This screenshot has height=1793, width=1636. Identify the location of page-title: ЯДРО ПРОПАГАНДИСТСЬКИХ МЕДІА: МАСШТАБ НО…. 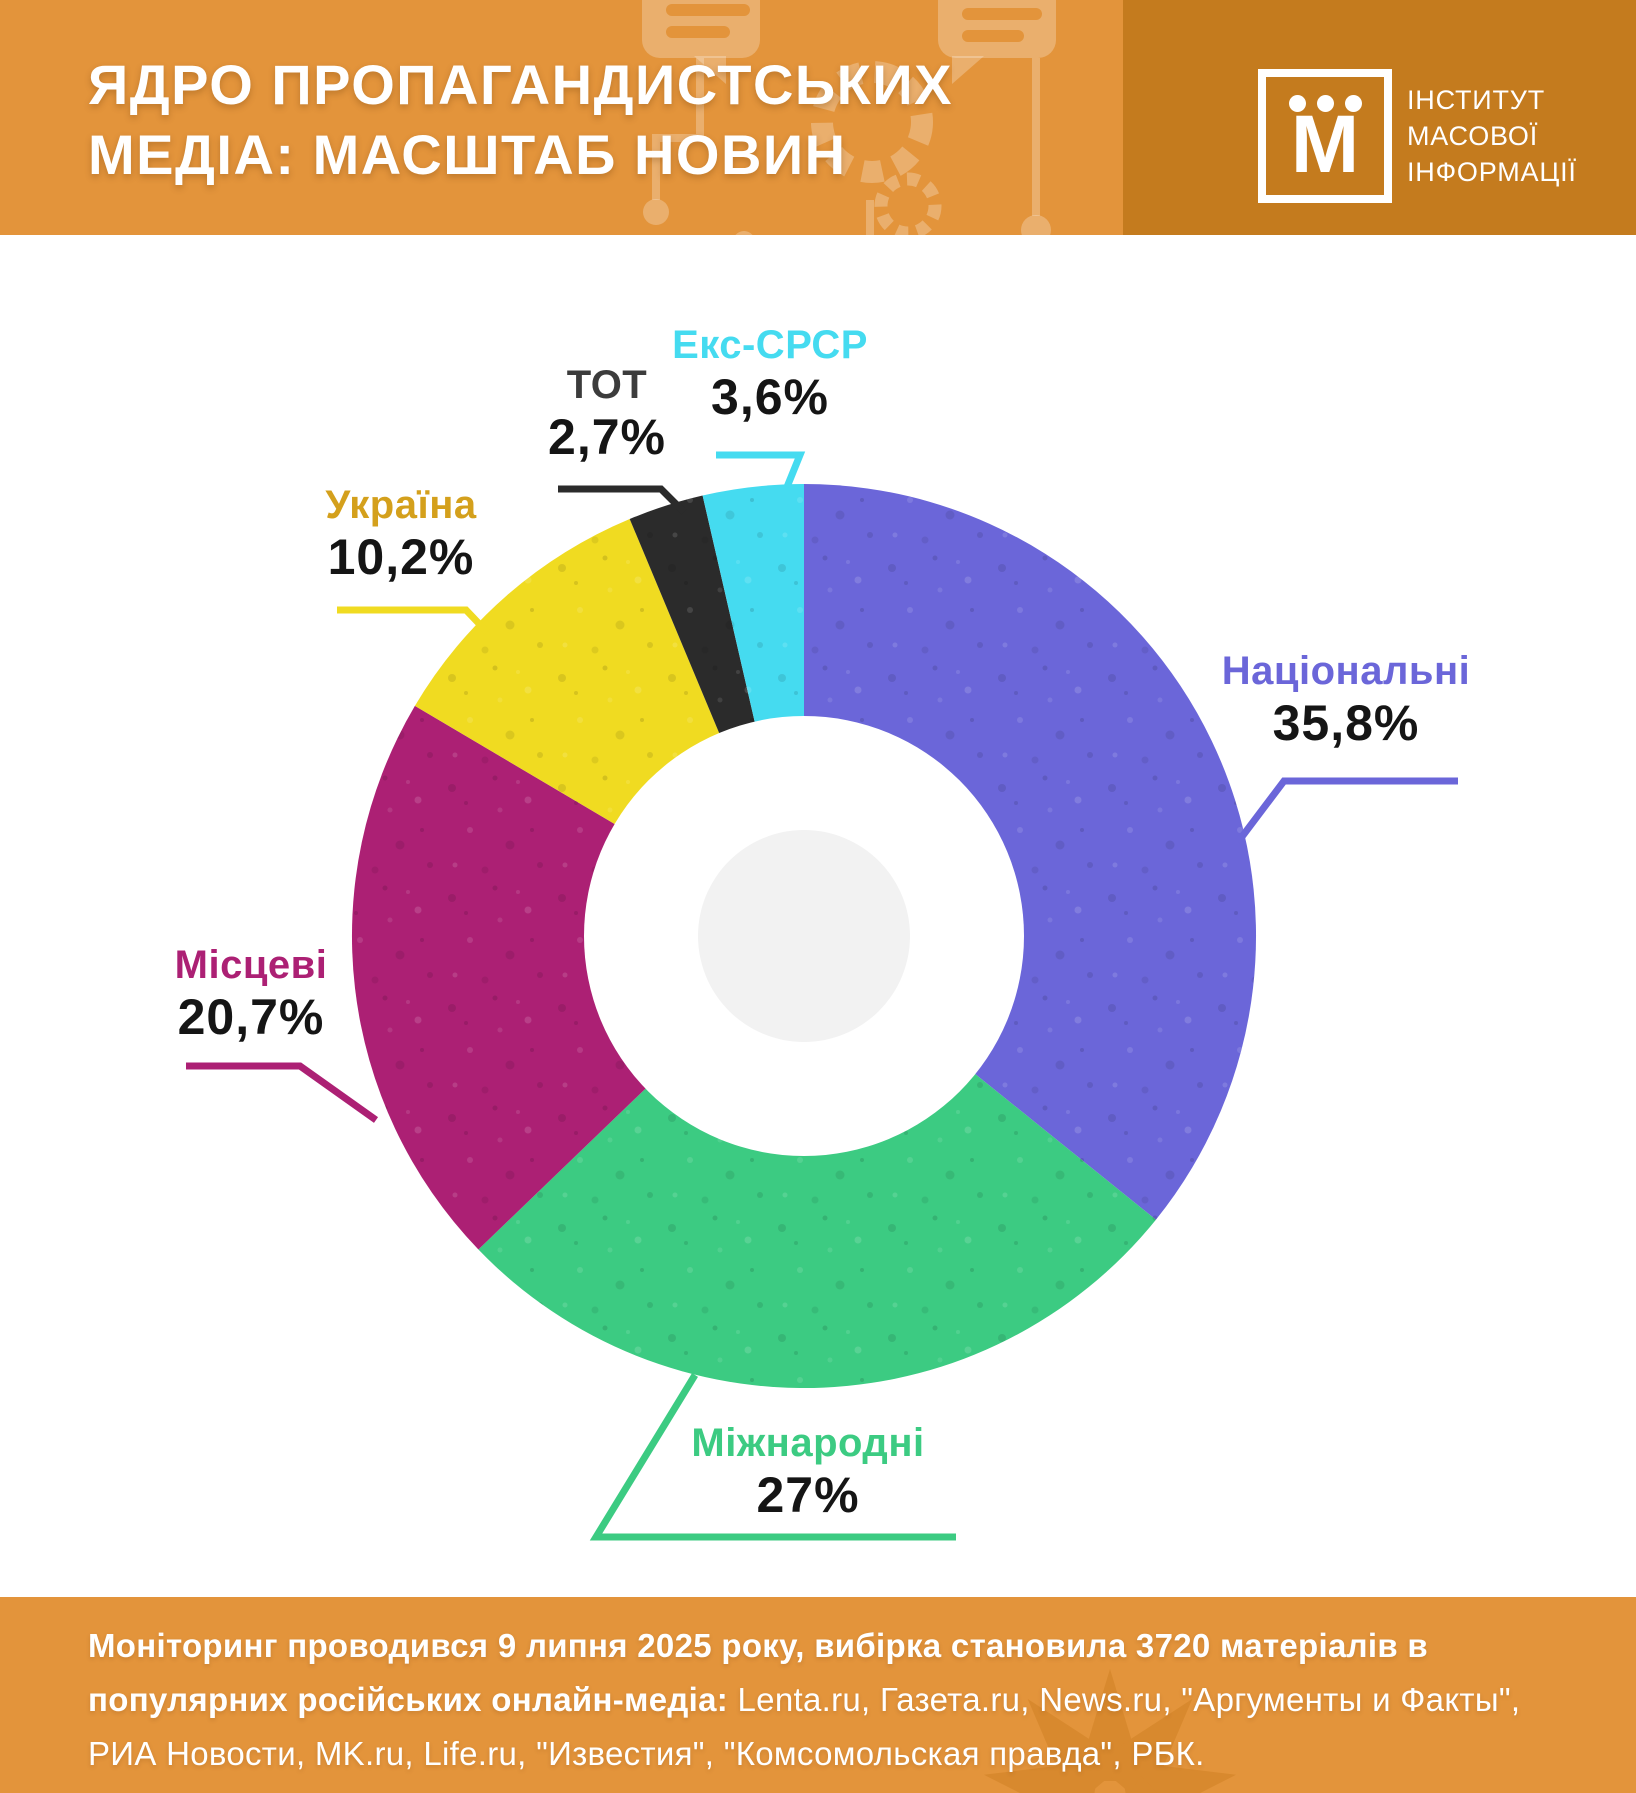
(520, 120).